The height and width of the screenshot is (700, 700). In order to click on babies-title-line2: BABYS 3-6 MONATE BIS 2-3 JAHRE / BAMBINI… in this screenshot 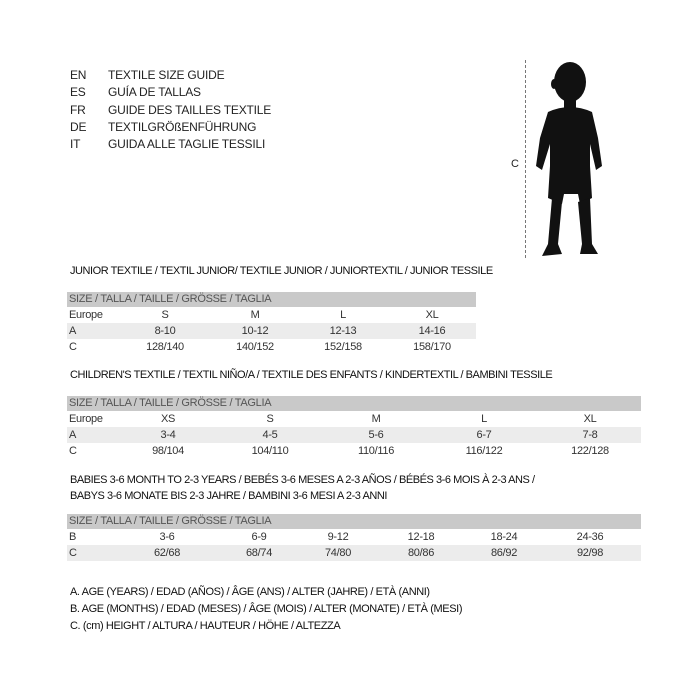, I will do `click(228, 496)`.